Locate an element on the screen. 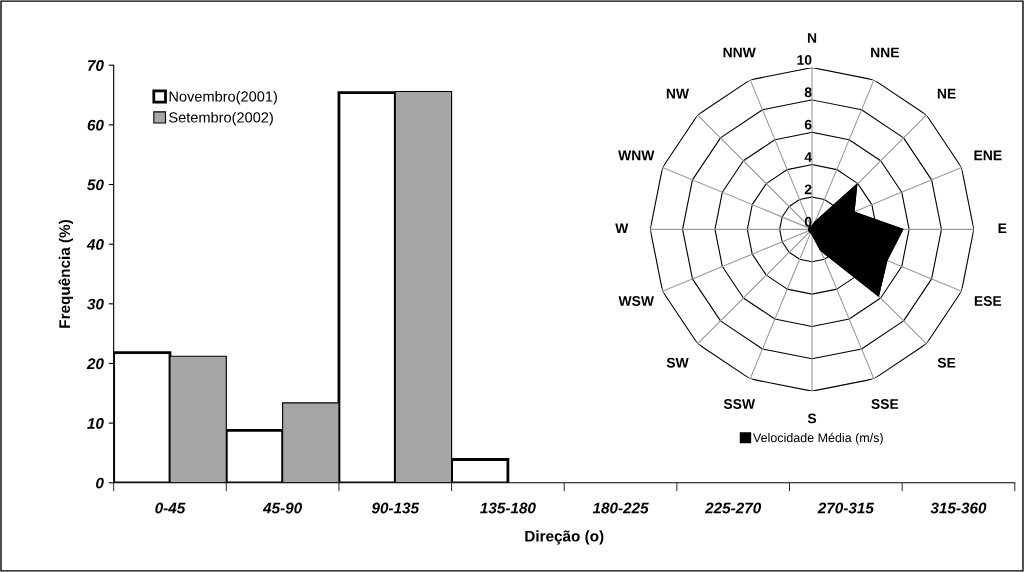  spoke-label: ESE is located at coordinates (988, 301).